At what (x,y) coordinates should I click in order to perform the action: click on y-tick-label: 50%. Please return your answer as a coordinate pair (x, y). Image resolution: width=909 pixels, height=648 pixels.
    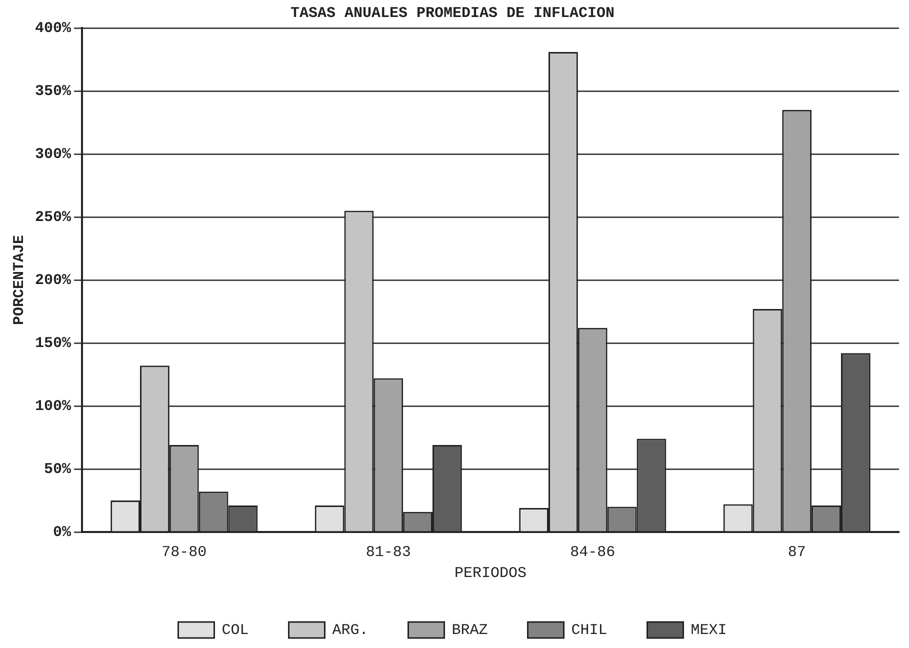
    Looking at the image, I should click on (58, 469).